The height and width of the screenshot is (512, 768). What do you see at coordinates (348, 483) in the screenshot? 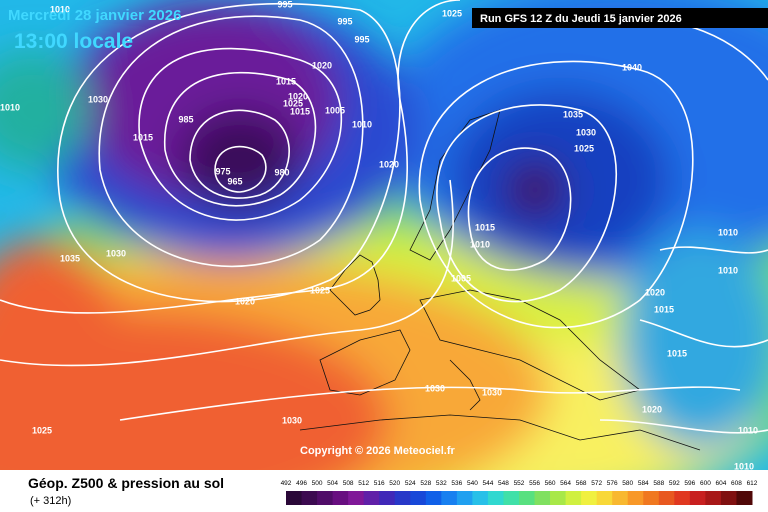
I see `legend-label: 508` at bounding box center [348, 483].